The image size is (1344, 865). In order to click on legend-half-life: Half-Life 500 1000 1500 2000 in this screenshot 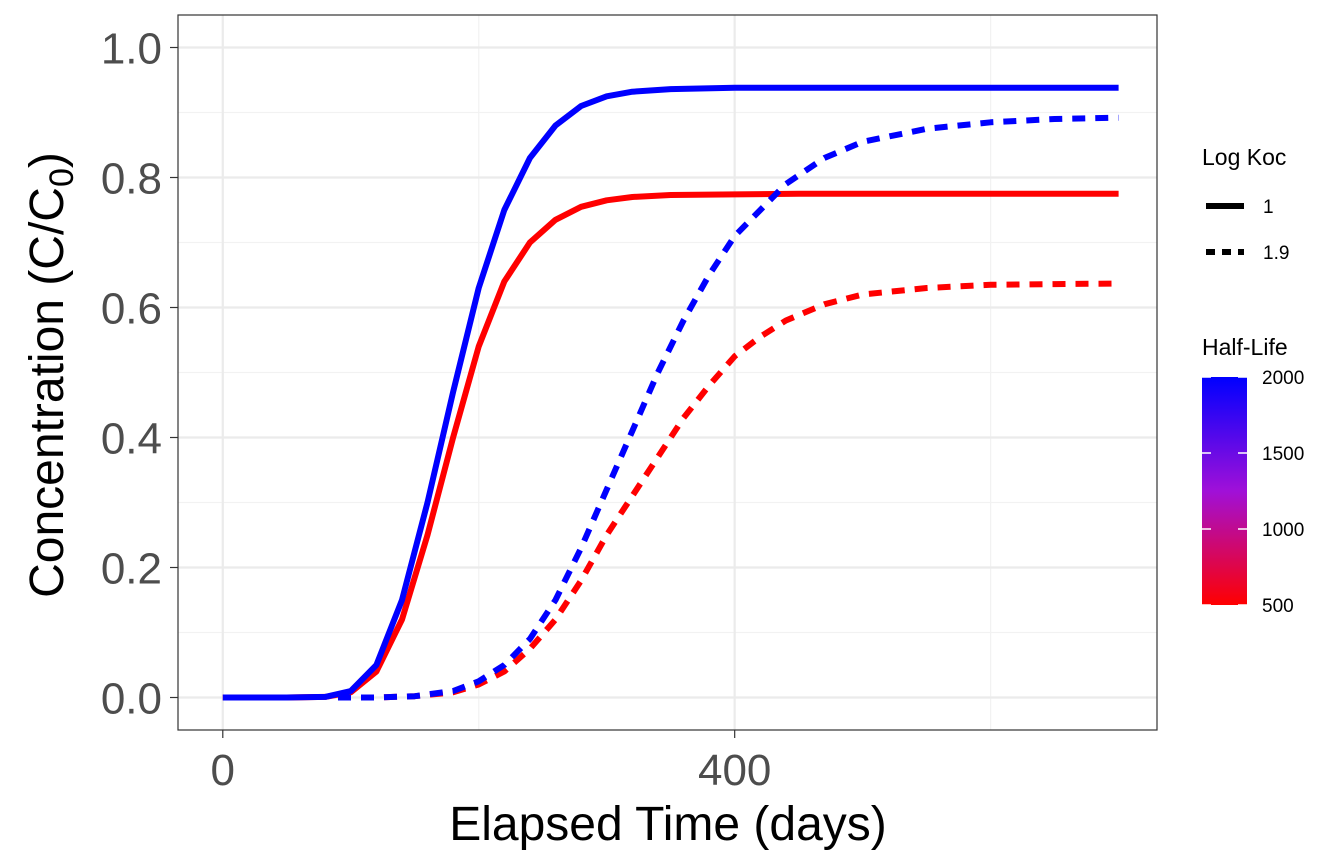, I will do `click(1253, 475)`.